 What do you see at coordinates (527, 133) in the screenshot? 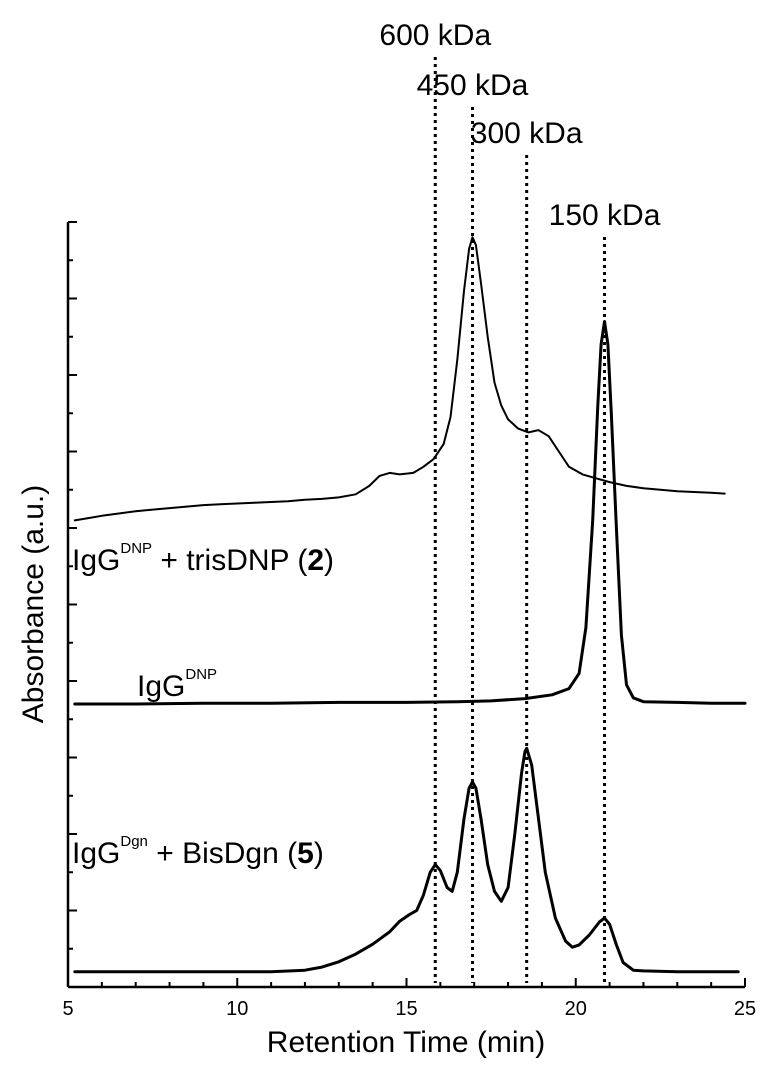
I see `marker-label-2: 300 kDa` at bounding box center [527, 133].